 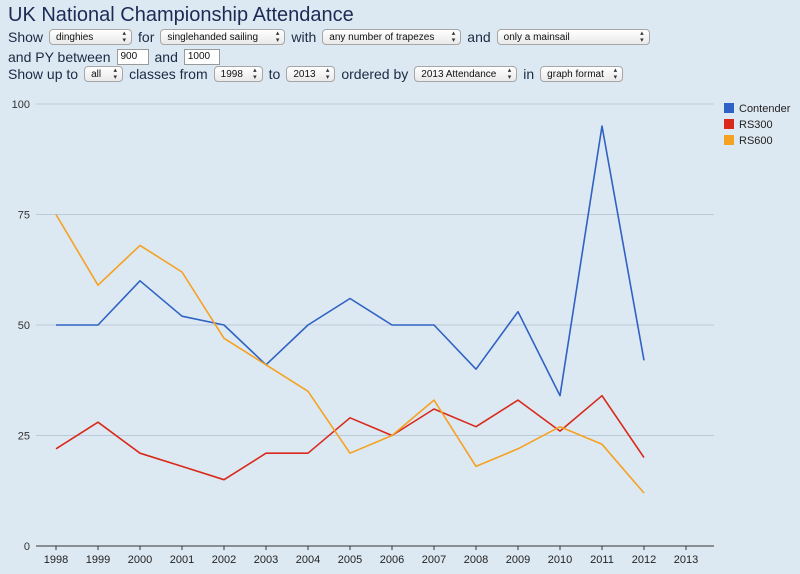 What do you see at coordinates (644, 560) in the screenshot?
I see `x-tick-label: 2012` at bounding box center [644, 560].